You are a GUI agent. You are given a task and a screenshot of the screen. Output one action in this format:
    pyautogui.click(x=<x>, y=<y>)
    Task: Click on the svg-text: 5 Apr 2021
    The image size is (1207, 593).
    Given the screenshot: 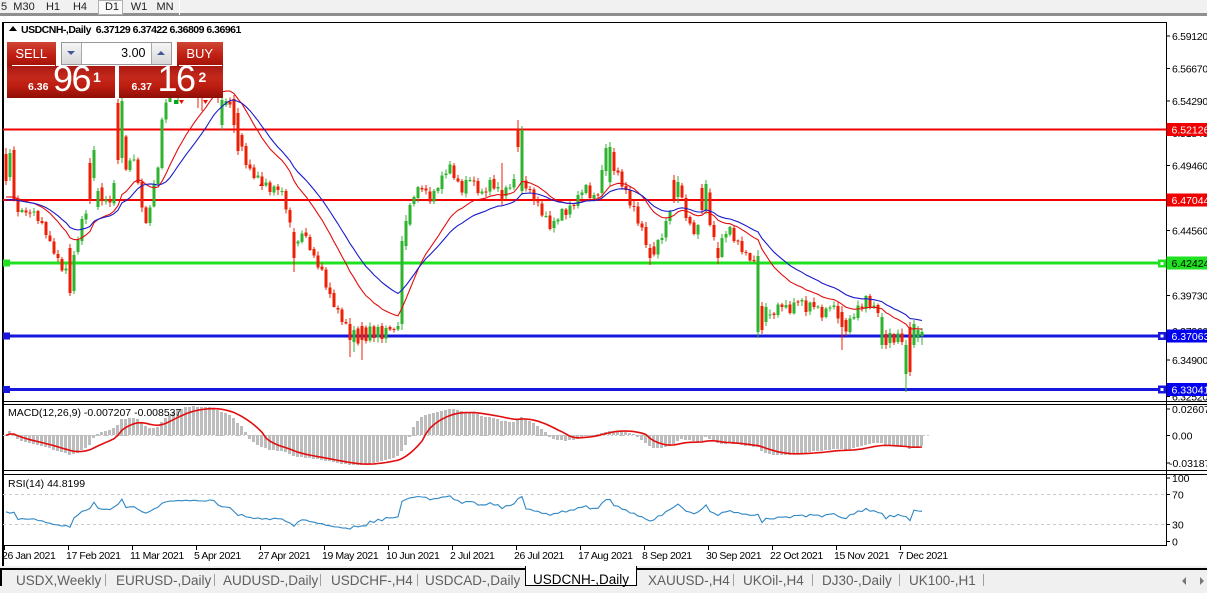 What is the action you would take?
    pyautogui.click(x=217, y=556)
    